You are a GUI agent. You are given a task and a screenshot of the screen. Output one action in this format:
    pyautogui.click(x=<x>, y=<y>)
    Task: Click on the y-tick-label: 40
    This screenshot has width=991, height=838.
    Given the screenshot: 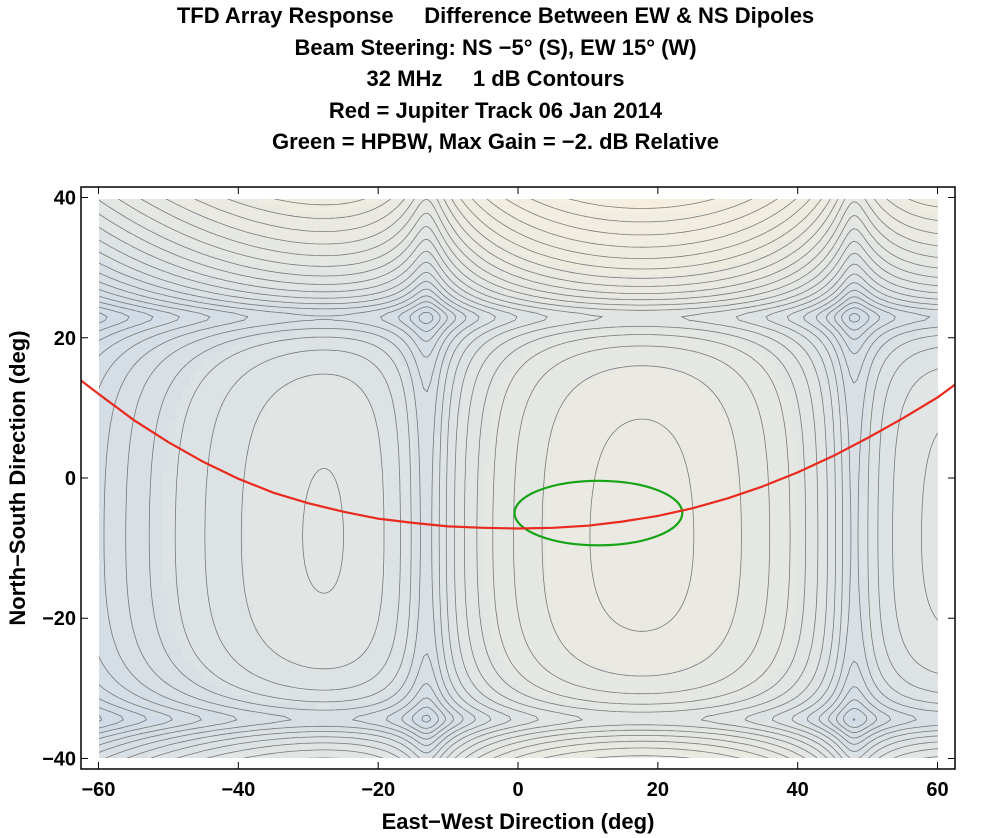 What is the action you would take?
    pyautogui.click(x=65, y=199)
    